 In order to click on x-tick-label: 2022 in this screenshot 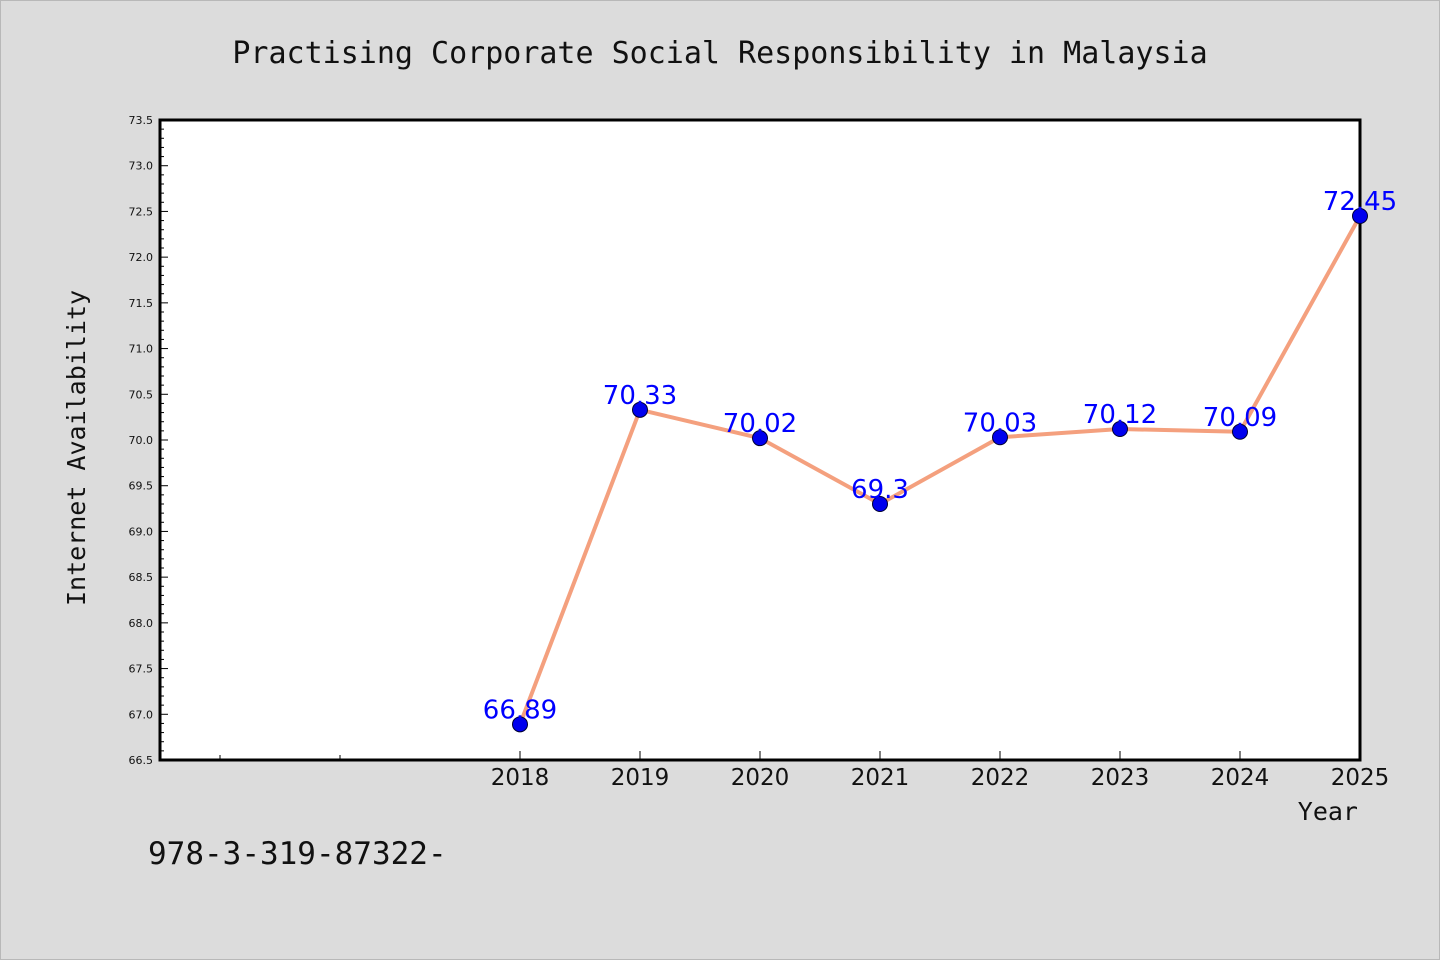, I will do `click(1000, 778)`.